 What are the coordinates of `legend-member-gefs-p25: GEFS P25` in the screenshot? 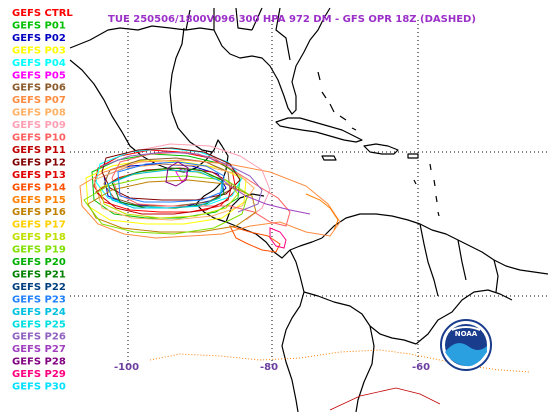 It's located at (39, 324).